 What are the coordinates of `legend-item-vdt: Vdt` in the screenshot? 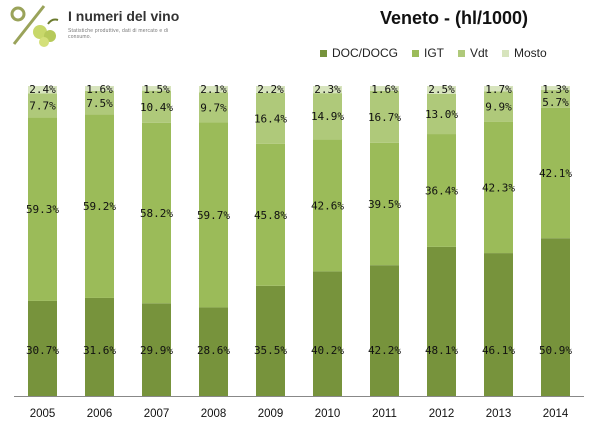 It's located at (473, 53).